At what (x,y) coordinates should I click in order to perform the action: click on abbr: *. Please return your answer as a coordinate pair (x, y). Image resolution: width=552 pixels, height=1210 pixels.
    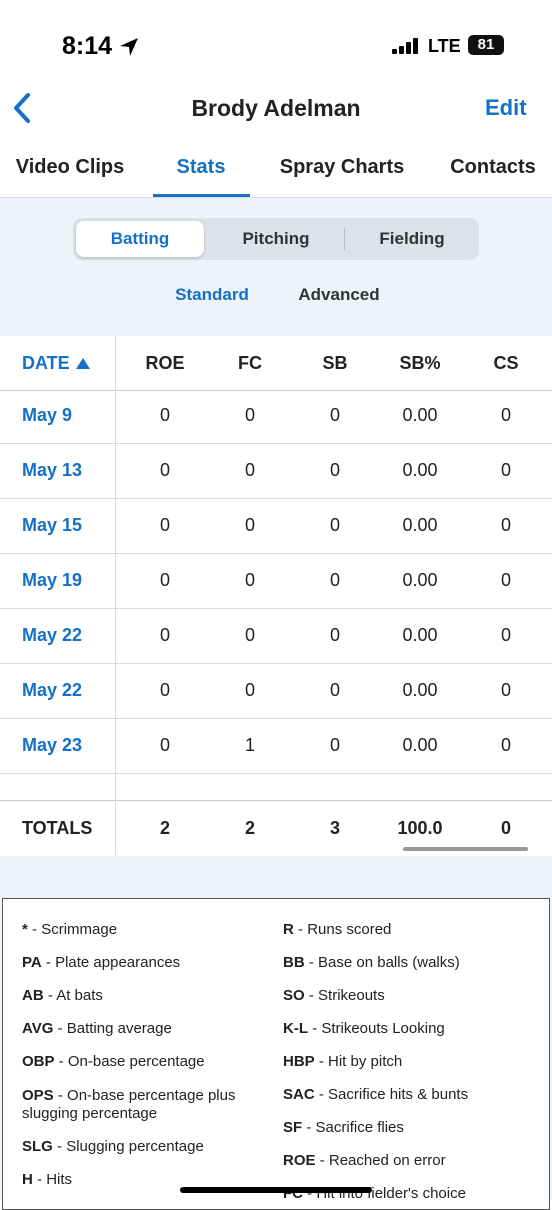
    Looking at the image, I should click on (25, 929).